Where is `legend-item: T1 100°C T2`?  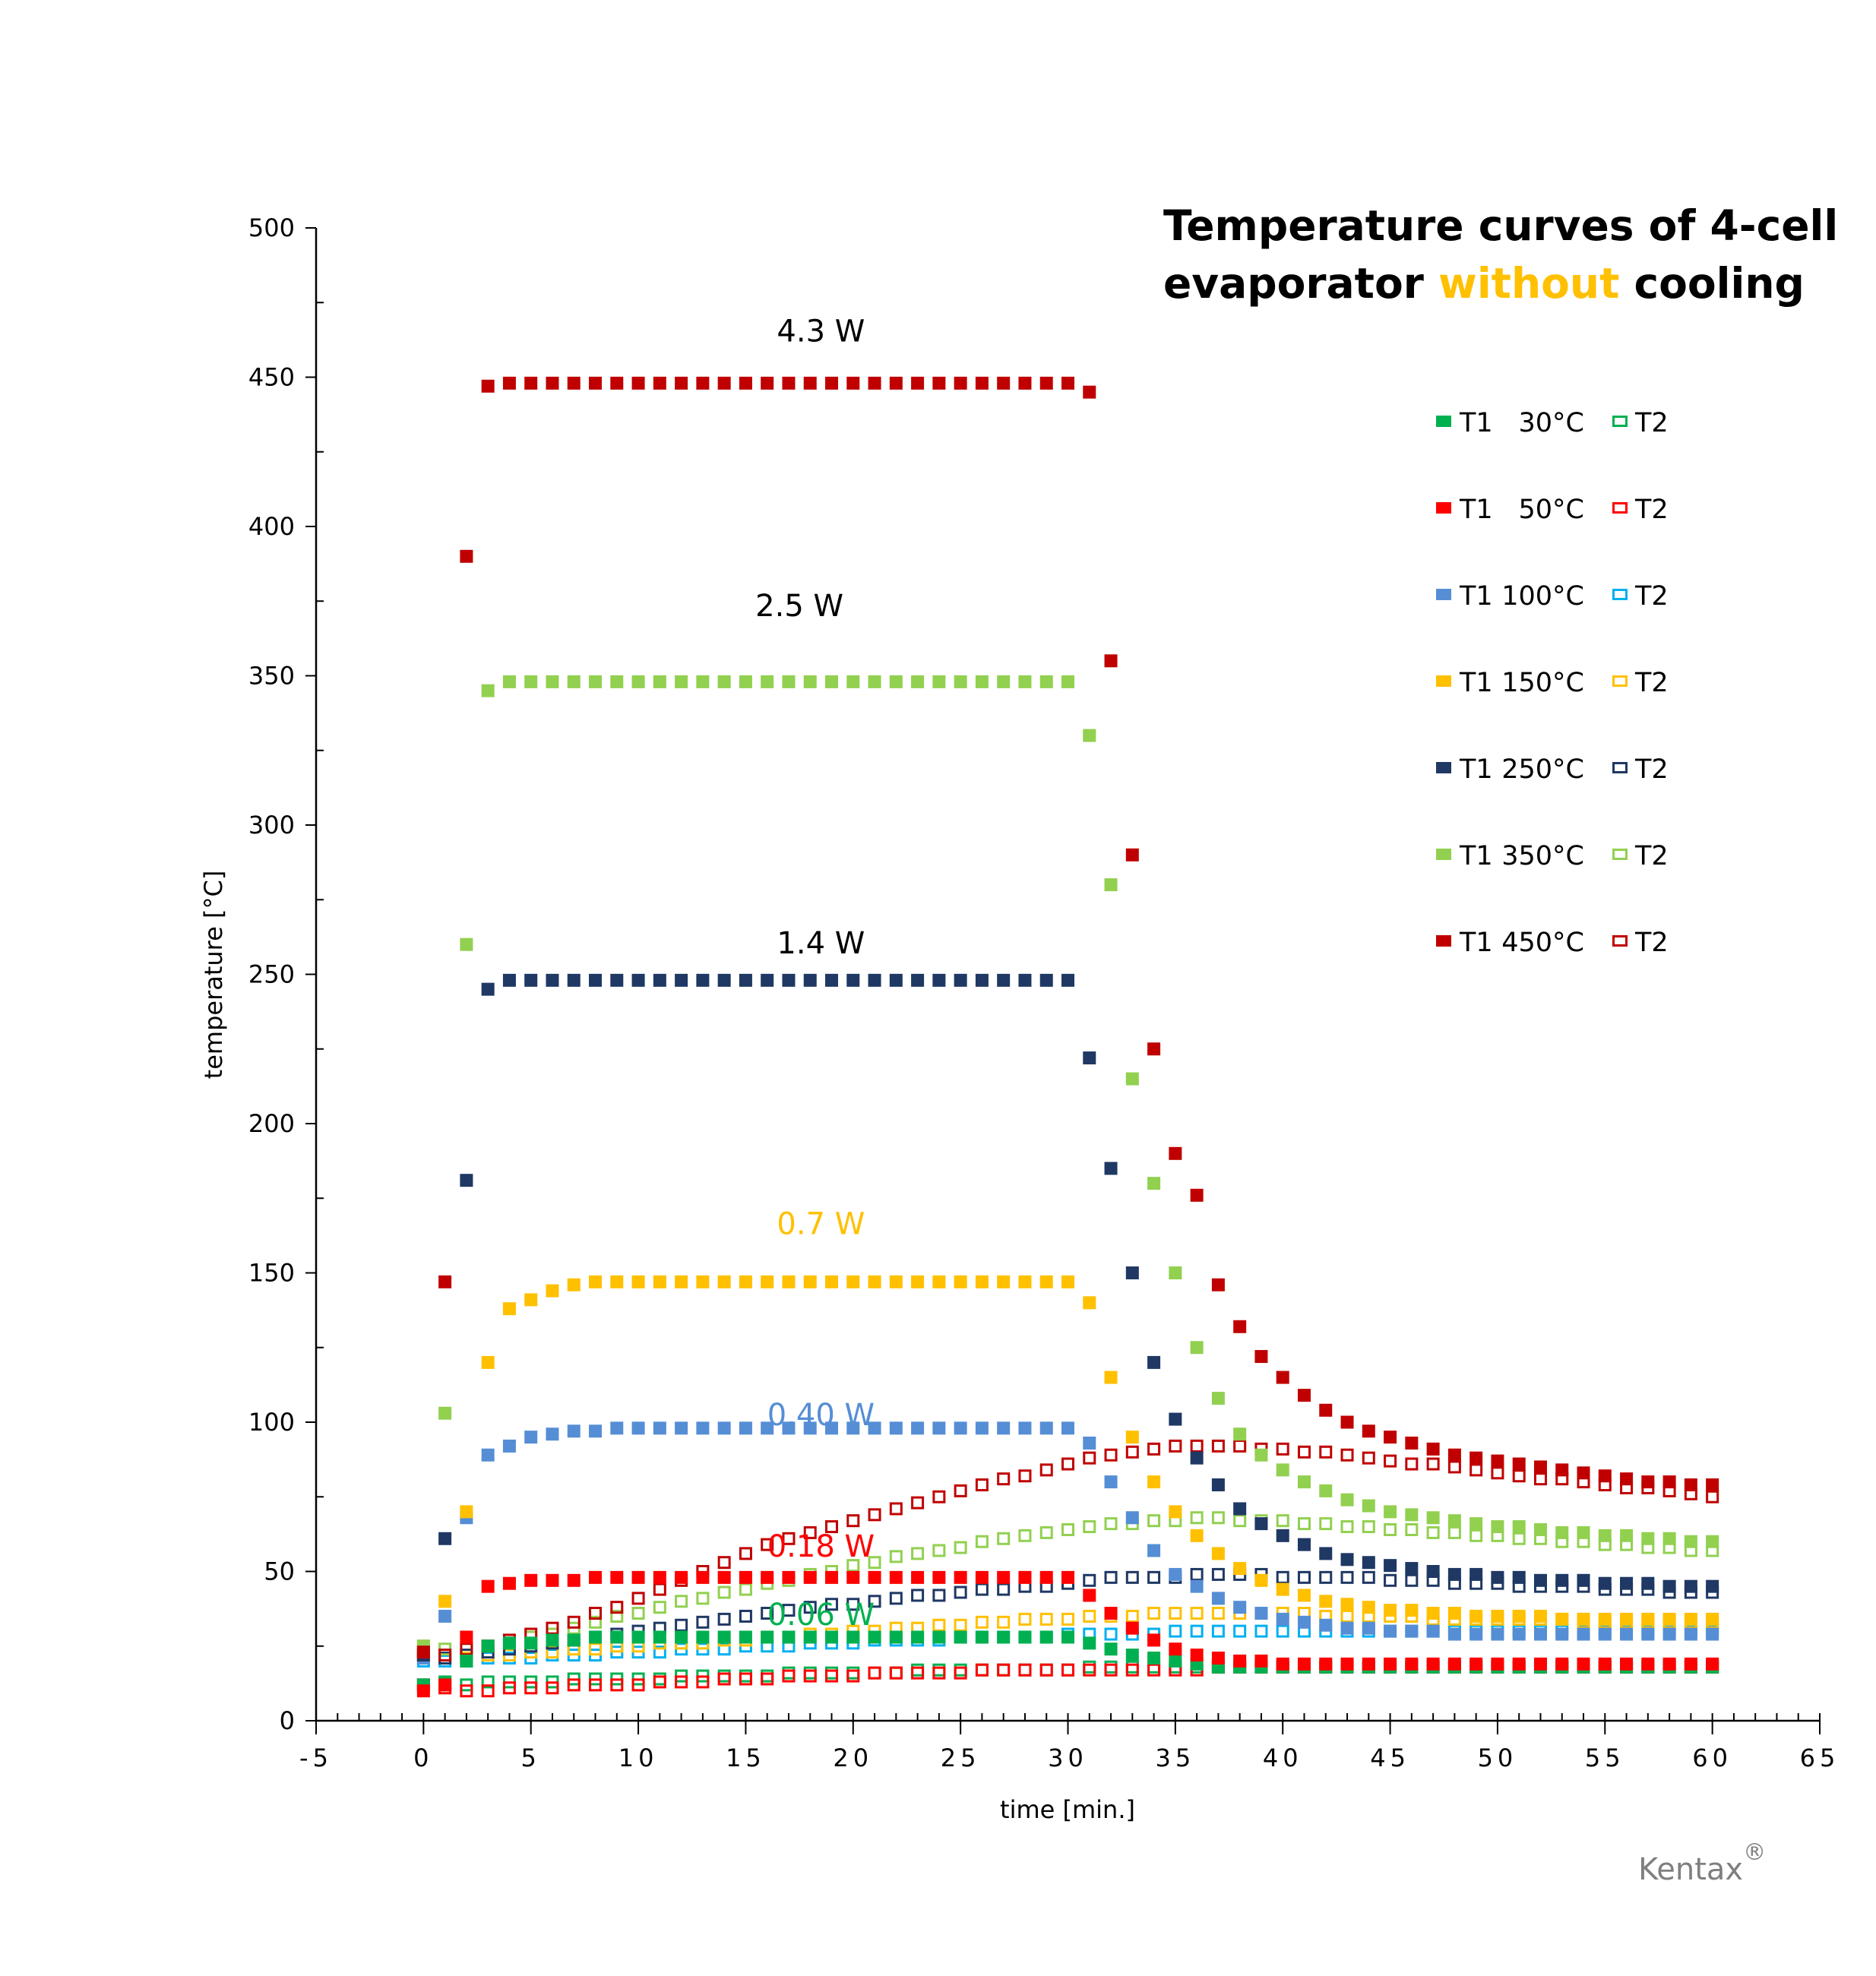 legend-item: T1 100°C T2 is located at coordinates (1552, 596).